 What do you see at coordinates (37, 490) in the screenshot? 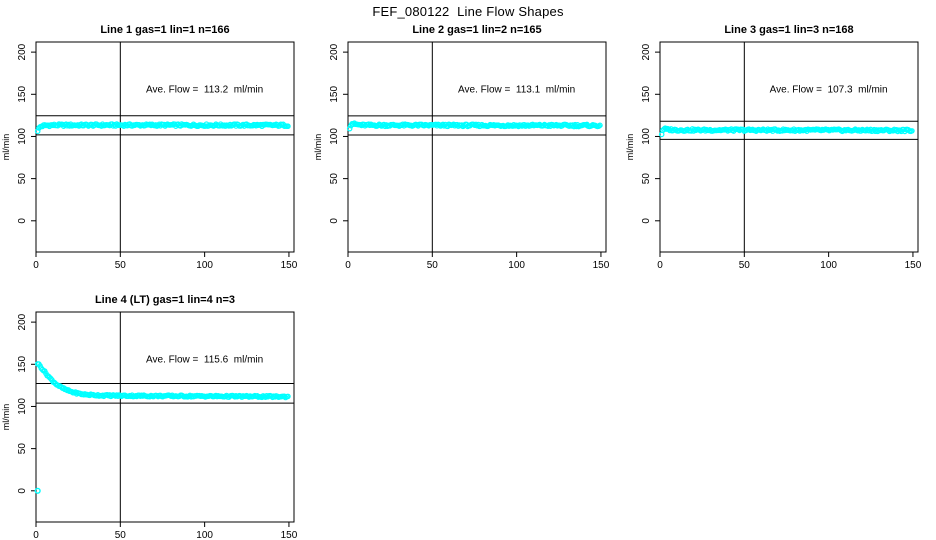
I see `outlier-point` at bounding box center [37, 490].